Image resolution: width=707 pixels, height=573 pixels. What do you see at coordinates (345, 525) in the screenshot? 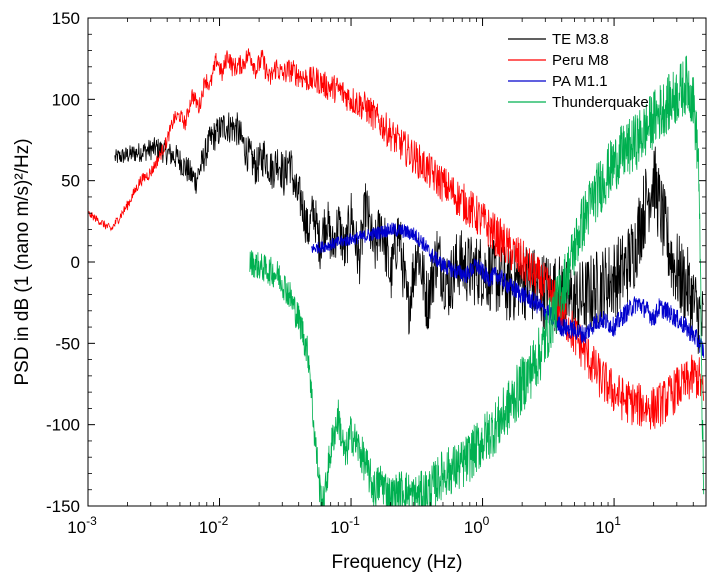
I see `x-tick-label: 10⁻¹` at bounding box center [345, 525].